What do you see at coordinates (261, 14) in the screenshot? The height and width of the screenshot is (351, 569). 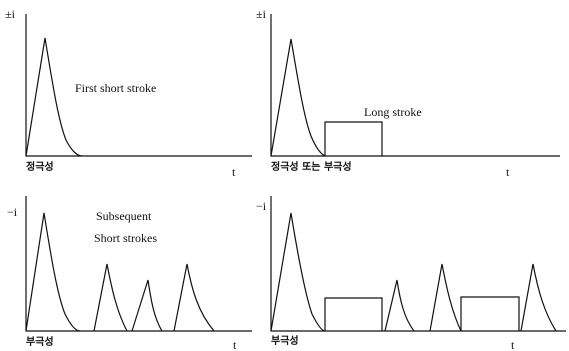 I see `y-axis-label-top-right: ±i` at bounding box center [261, 14].